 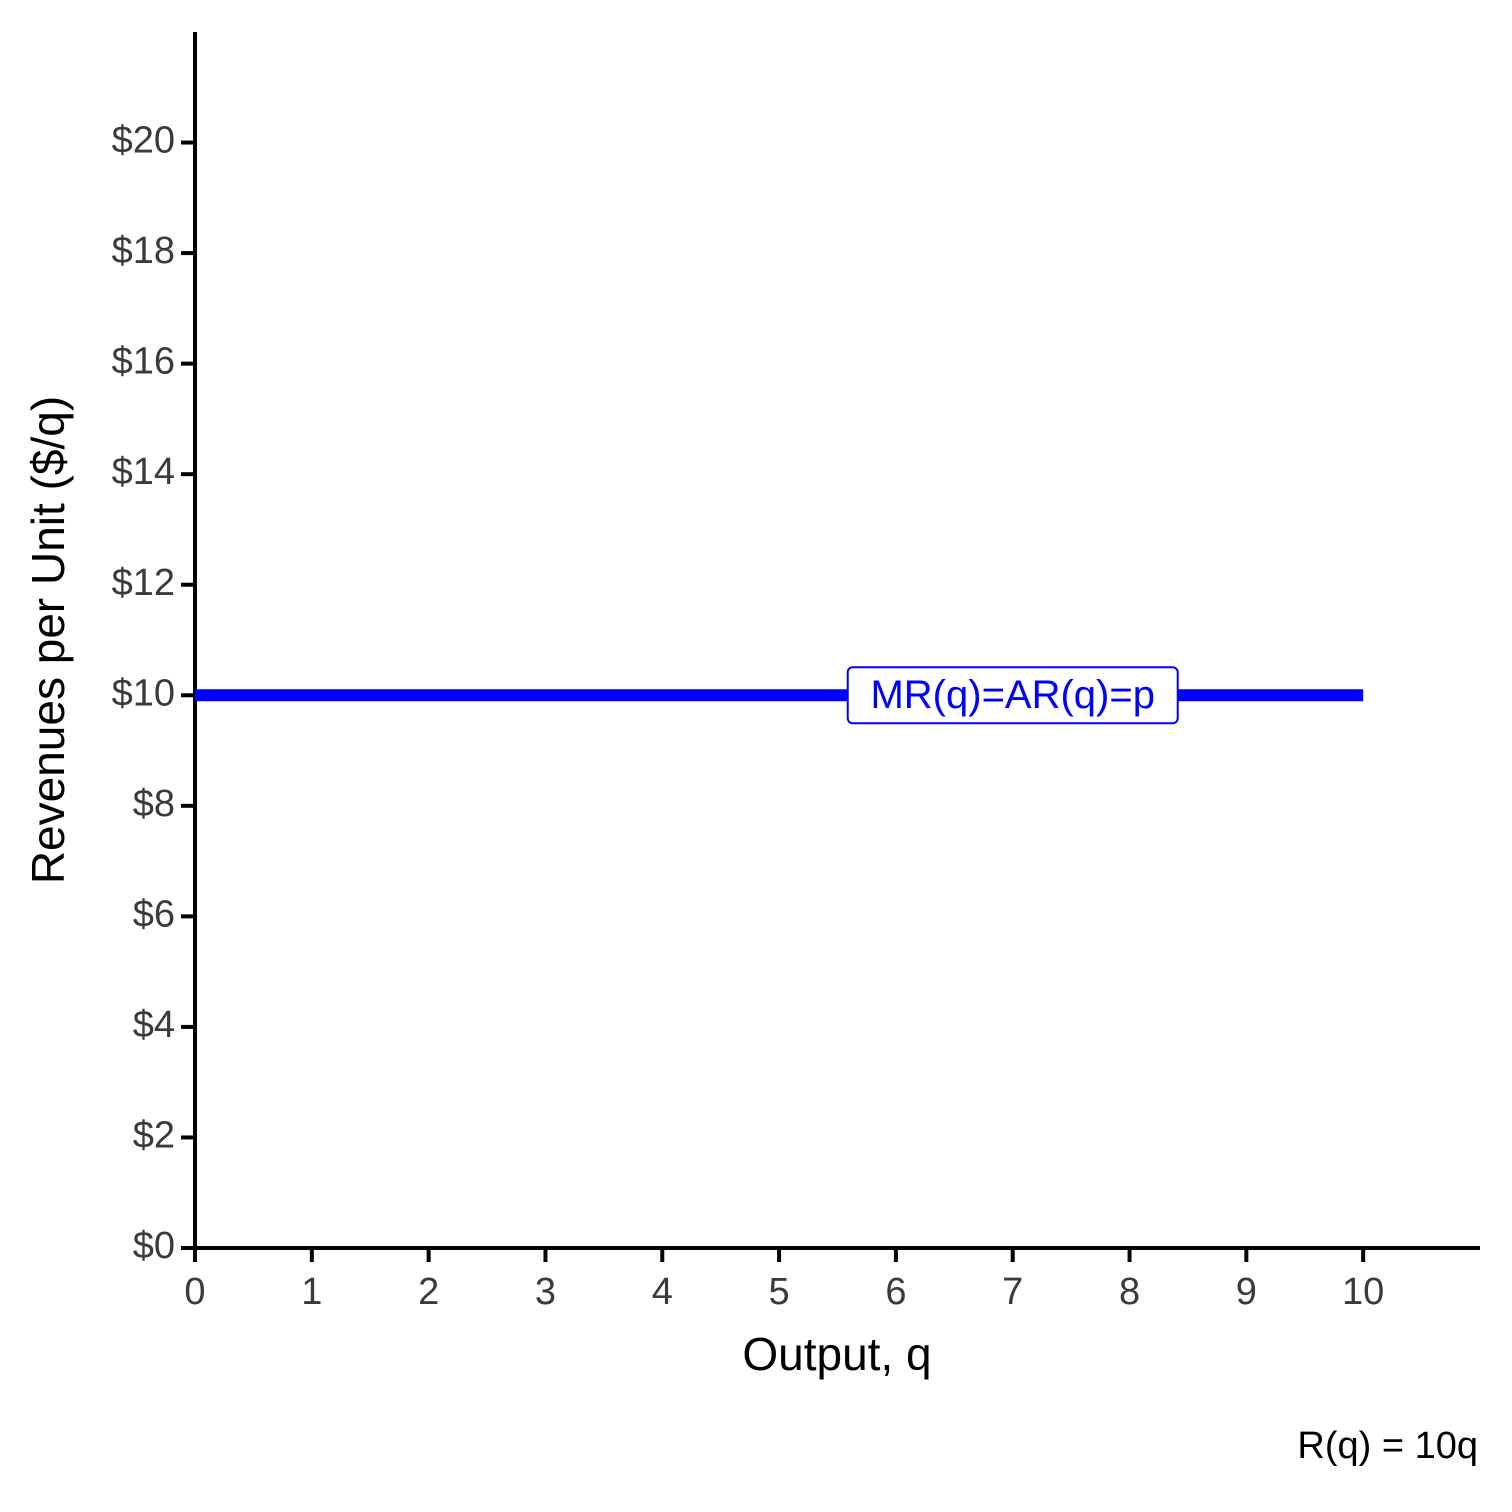 What do you see at coordinates (154, 1246) in the screenshot?
I see `y-tick-label: $0` at bounding box center [154, 1246].